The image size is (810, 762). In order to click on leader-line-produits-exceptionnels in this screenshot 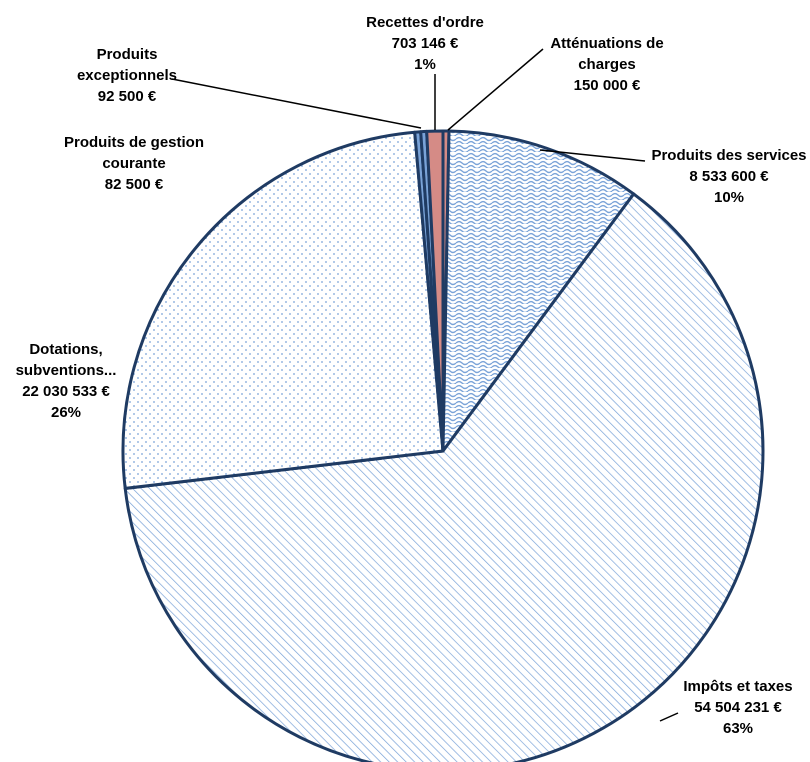, I will do `click(296, 103)`.